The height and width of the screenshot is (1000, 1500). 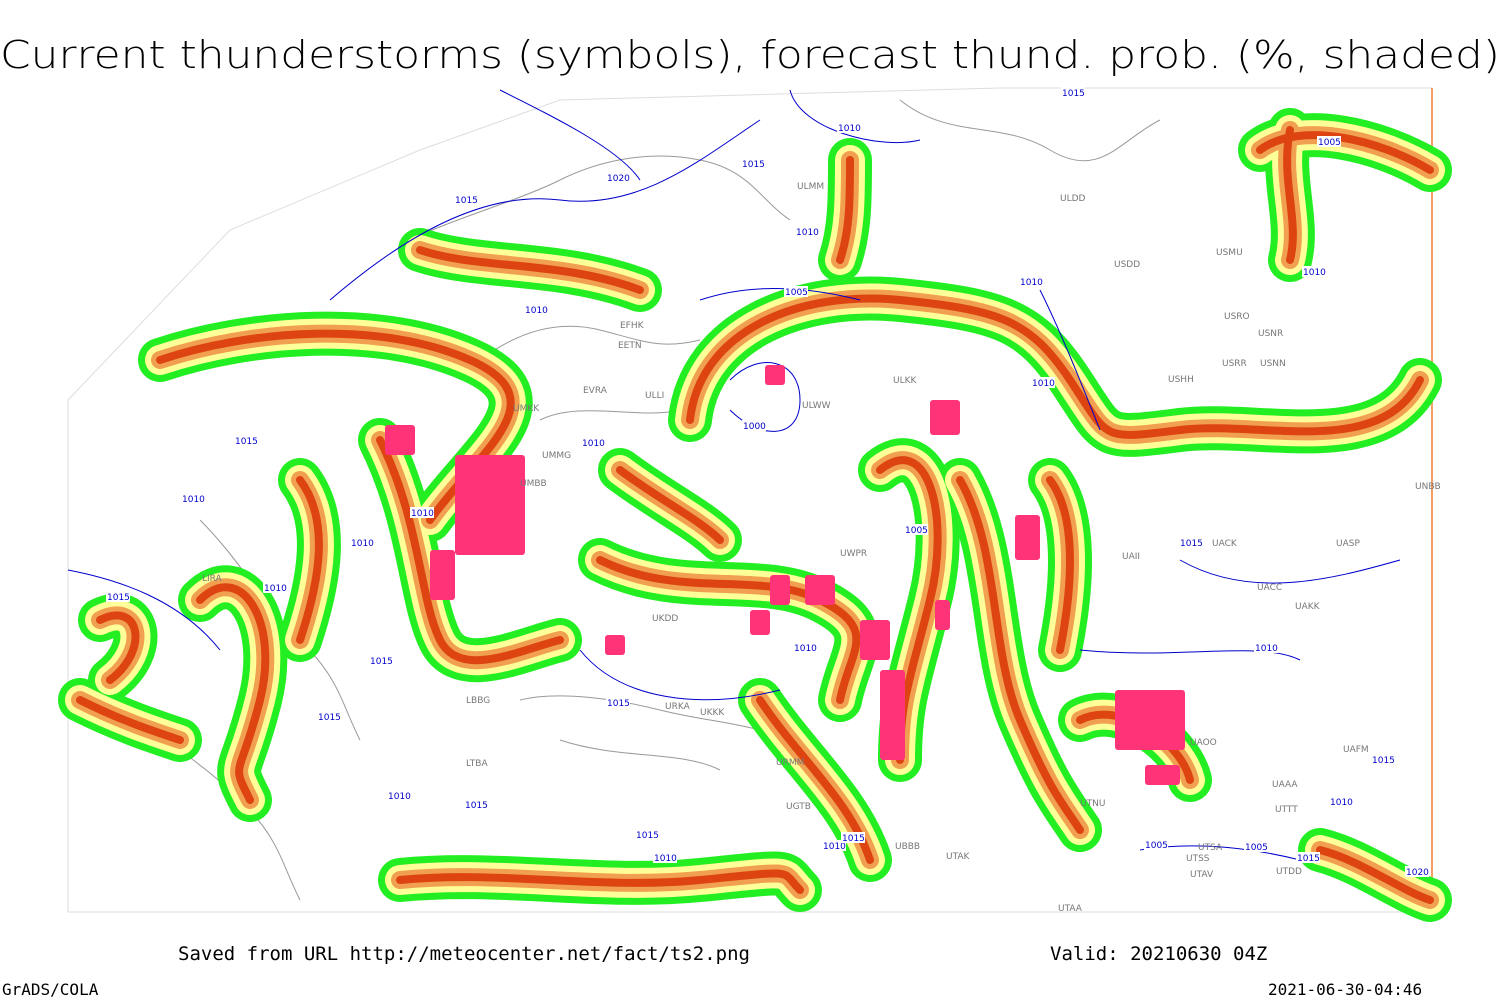 What do you see at coordinates (1269, 588) in the screenshot?
I see `station-label: UACC` at bounding box center [1269, 588].